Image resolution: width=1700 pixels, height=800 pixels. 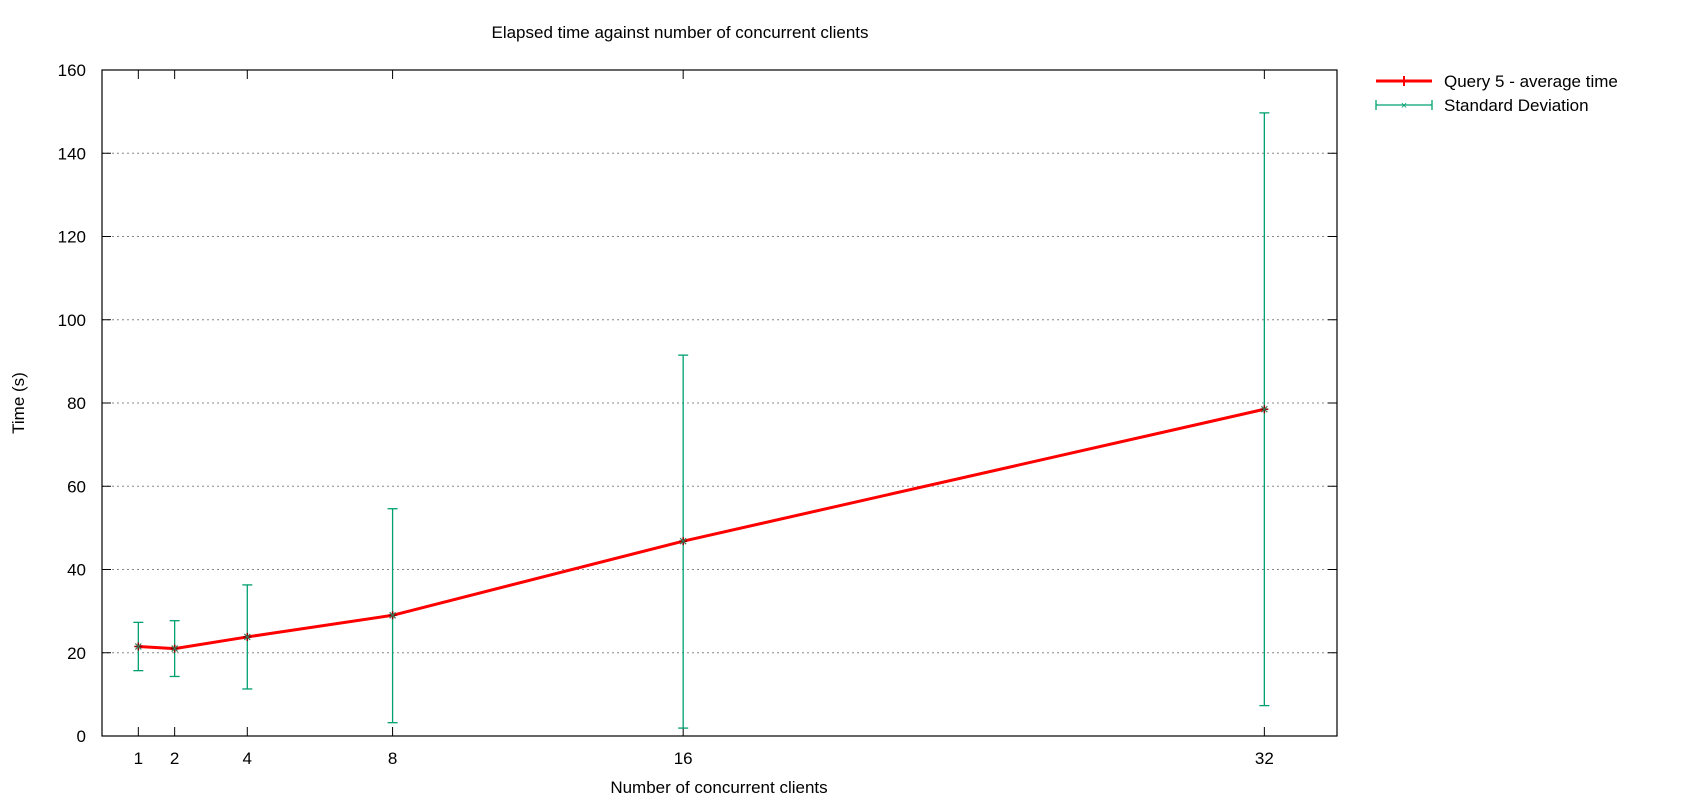 What do you see at coordinates (174, 758) in the screenshot?
I see `x-tick-label: 2` at bounding box center [174, 758].